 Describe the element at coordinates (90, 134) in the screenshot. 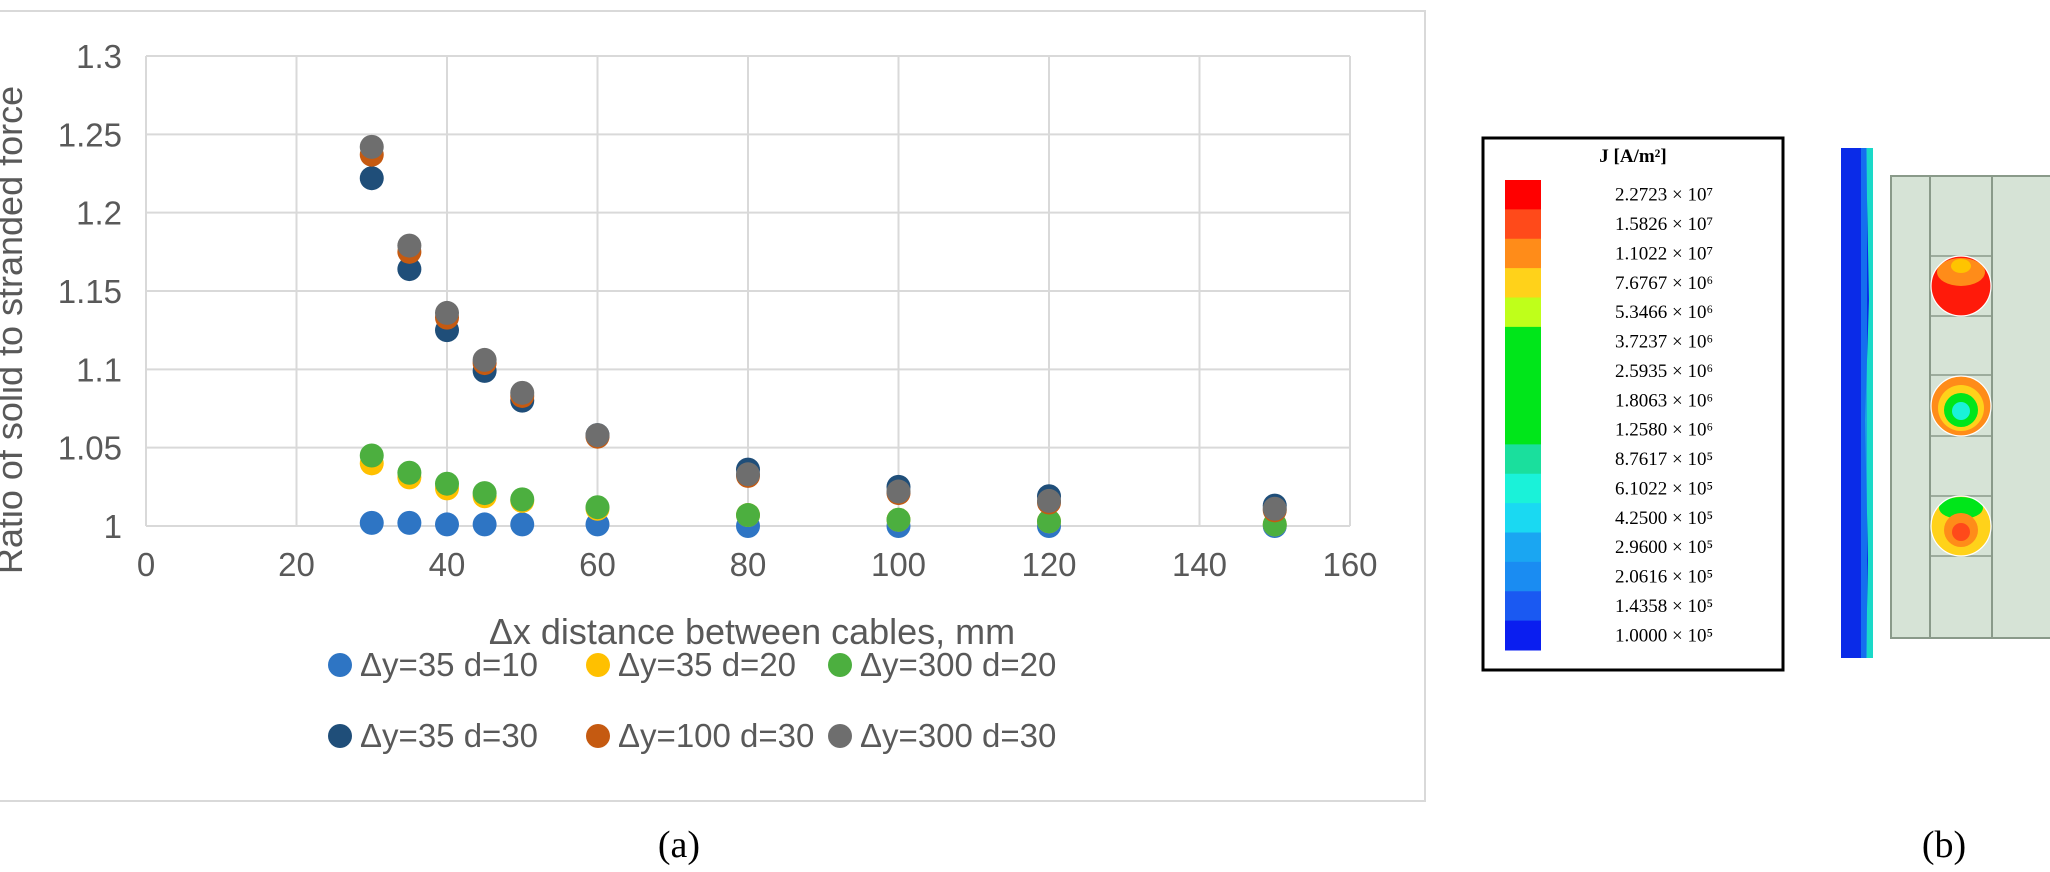

I see `y-tick-label: 1.25` at that location.